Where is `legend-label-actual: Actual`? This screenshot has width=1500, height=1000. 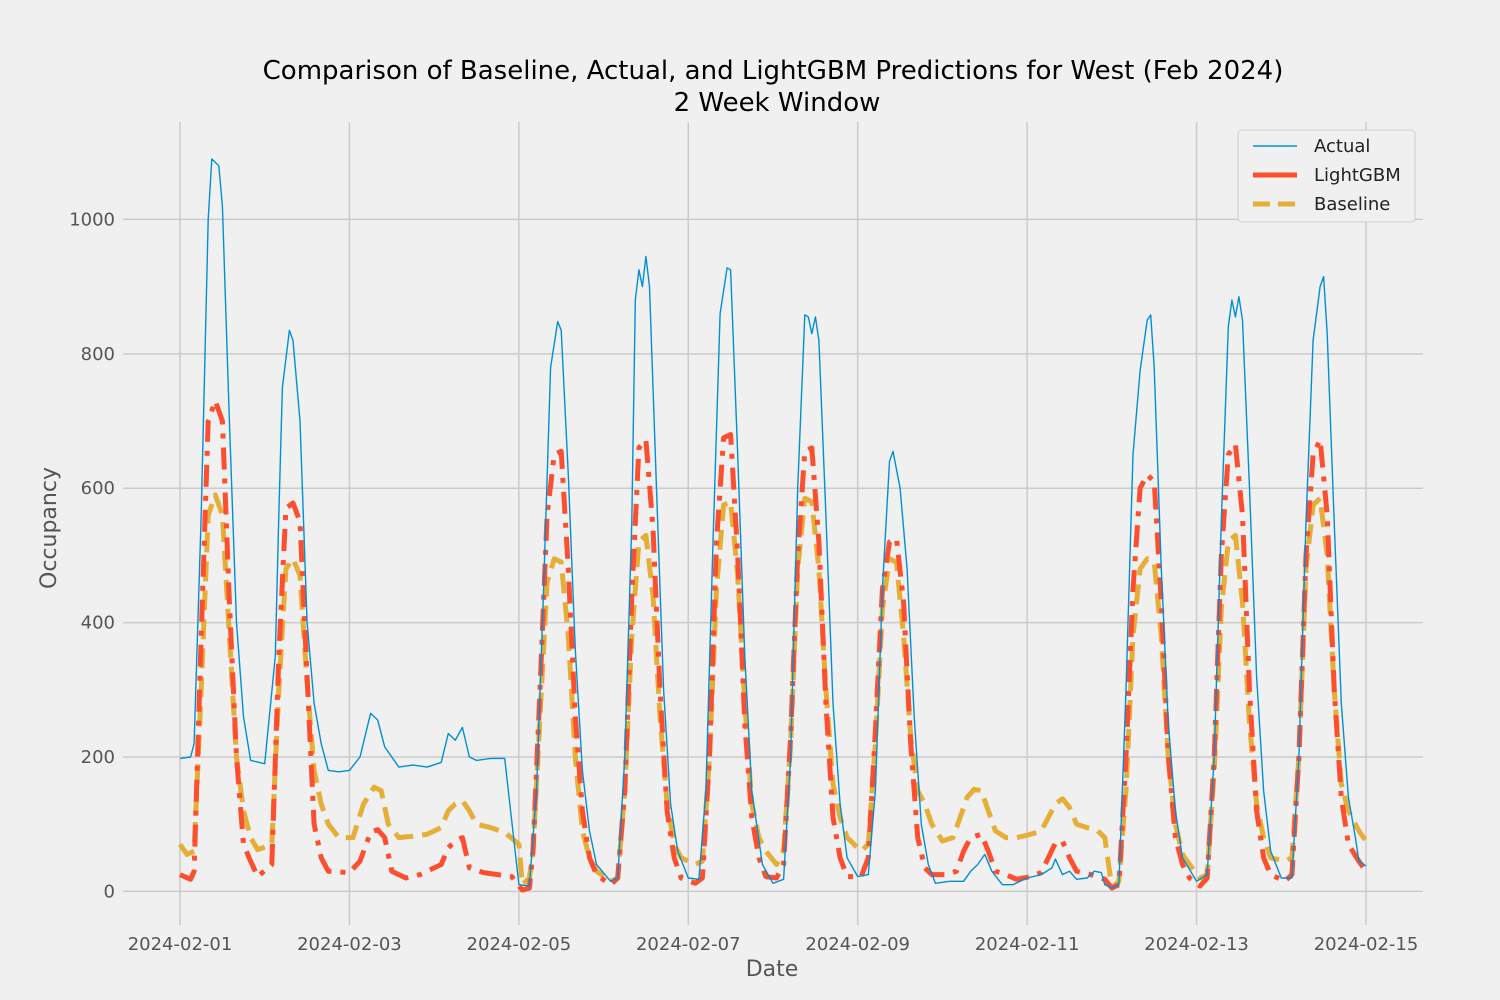
legend-label-actual: Actual is located at coordinates (1342, 146).